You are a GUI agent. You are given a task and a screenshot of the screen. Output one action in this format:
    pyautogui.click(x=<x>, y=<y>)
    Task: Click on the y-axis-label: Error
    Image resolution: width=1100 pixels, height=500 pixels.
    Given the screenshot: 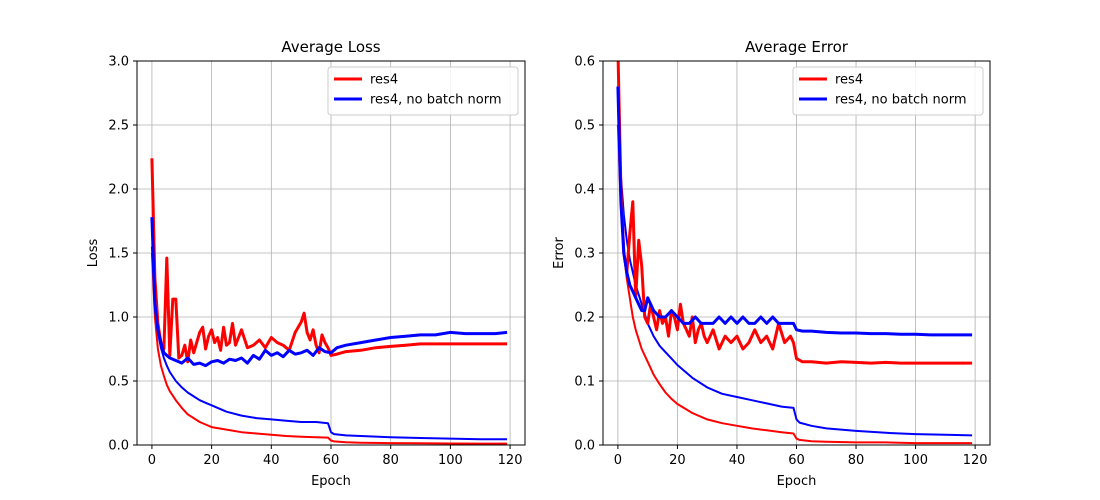 What is the action you would take?
    pyautogui.click(x=559, y=253)
    